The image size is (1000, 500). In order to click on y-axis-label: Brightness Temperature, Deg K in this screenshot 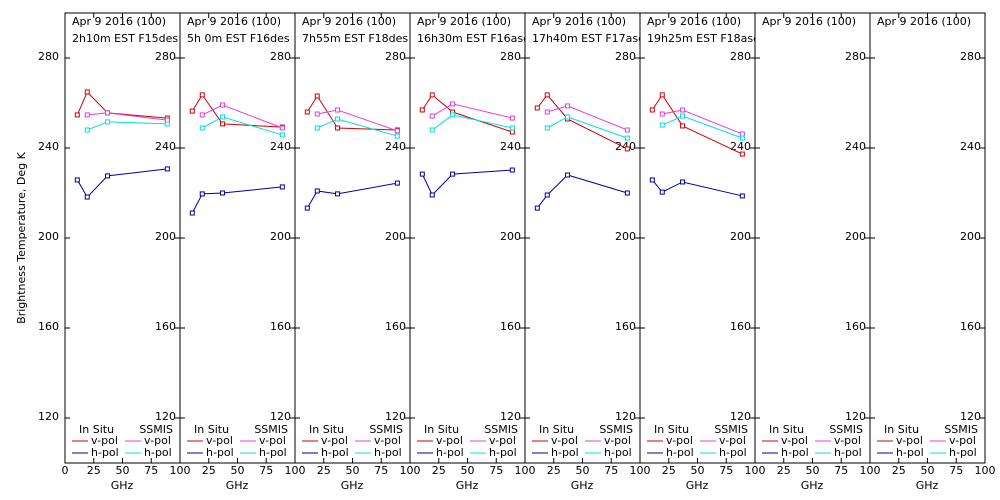, I will do `click(21, 237)`.